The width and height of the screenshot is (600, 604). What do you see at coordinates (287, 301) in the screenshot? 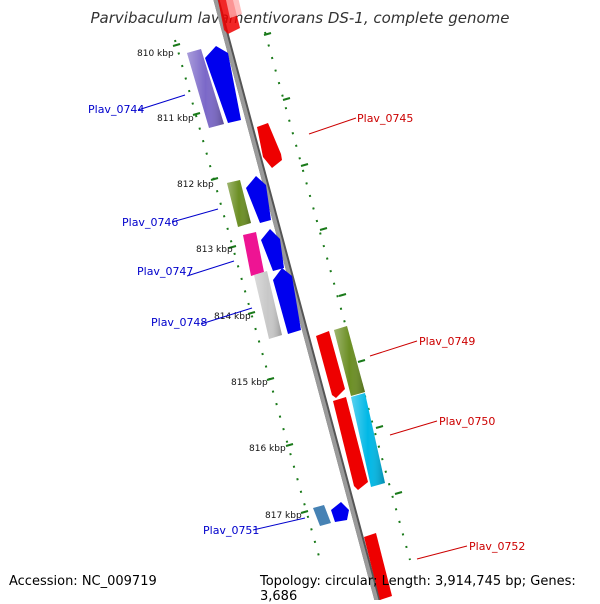
I see `gene-plav-0748-arrow` at bounding box center [287, 301].